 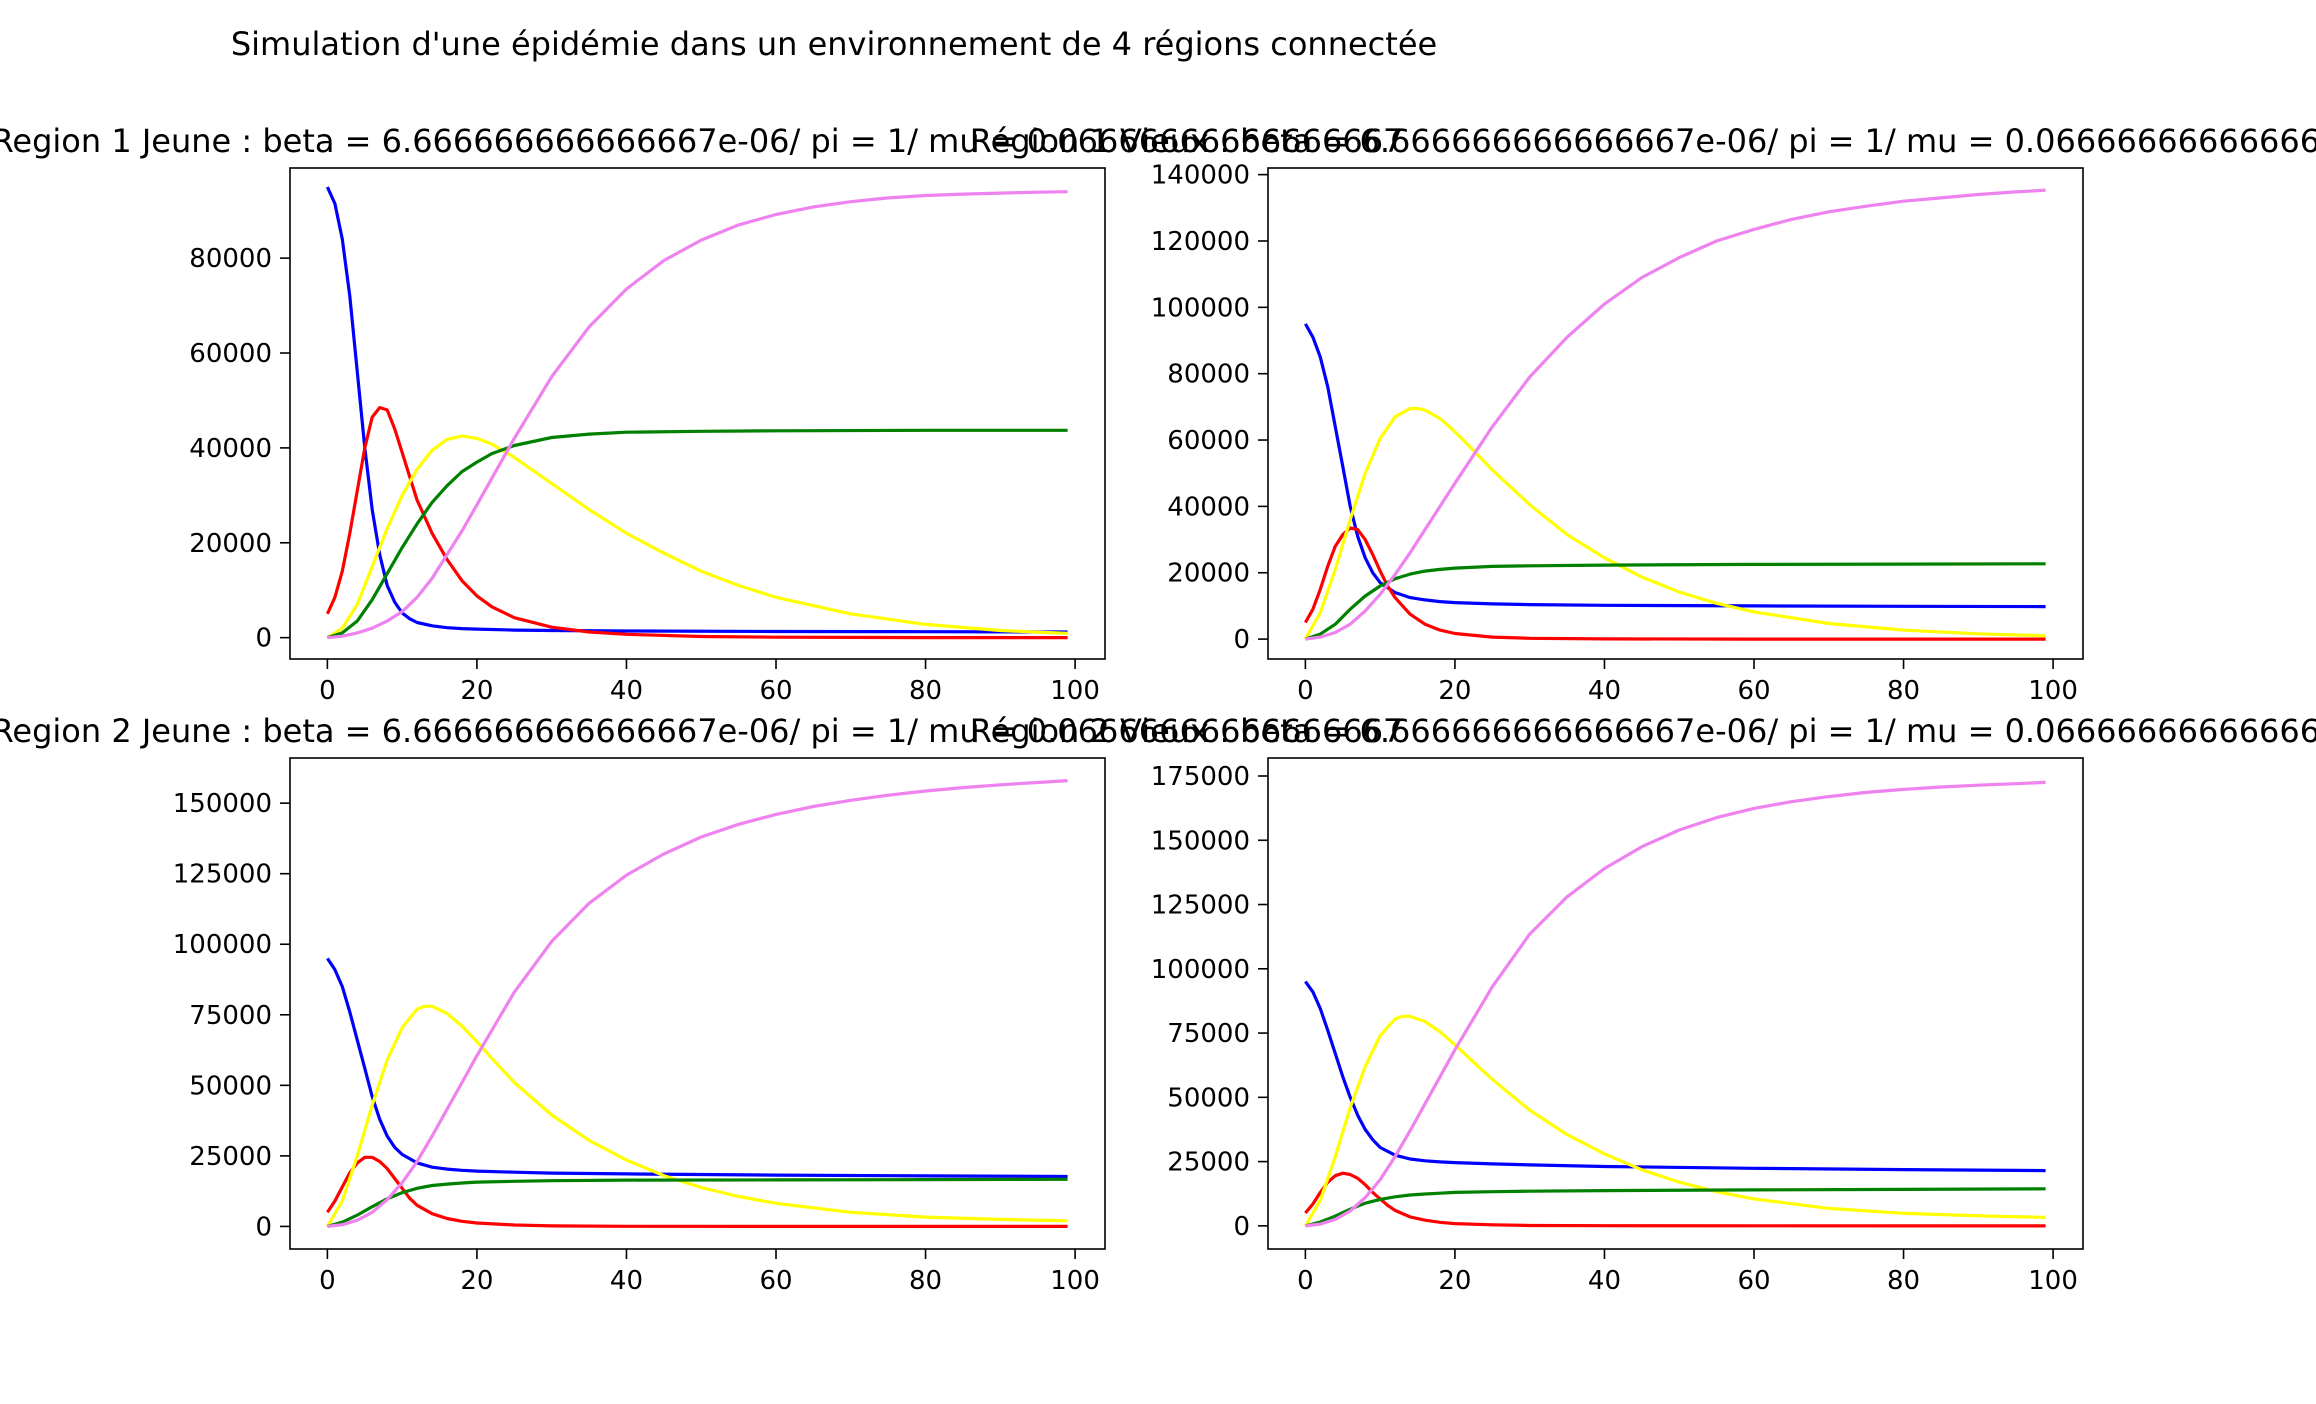 What do you see at coordinates (1200, 176) in the screenshot?
I see `y-tick-label: 140000` at bounding box center [1200, 176].